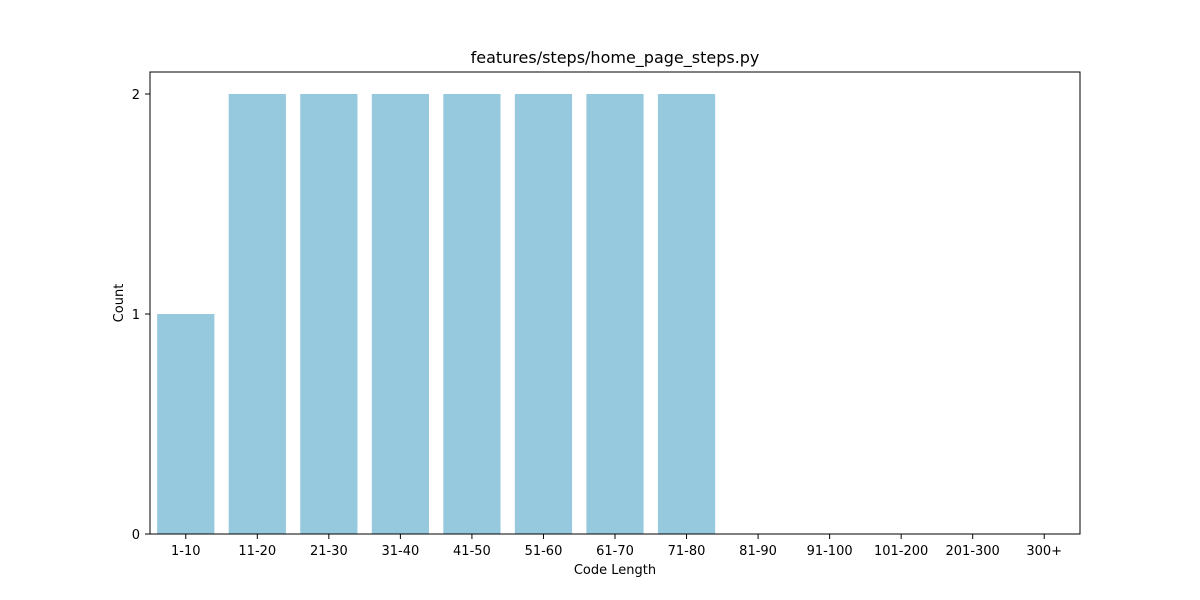  Describe the element at coordinates (141, 315) in the screenshot. I see `y-axis-ticks: 0 1 2` at that location.